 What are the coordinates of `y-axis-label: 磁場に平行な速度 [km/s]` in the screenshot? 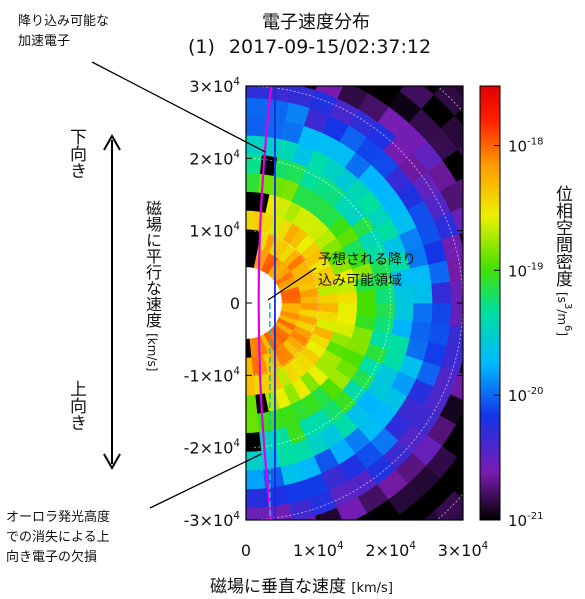 It's located at (152, 285).